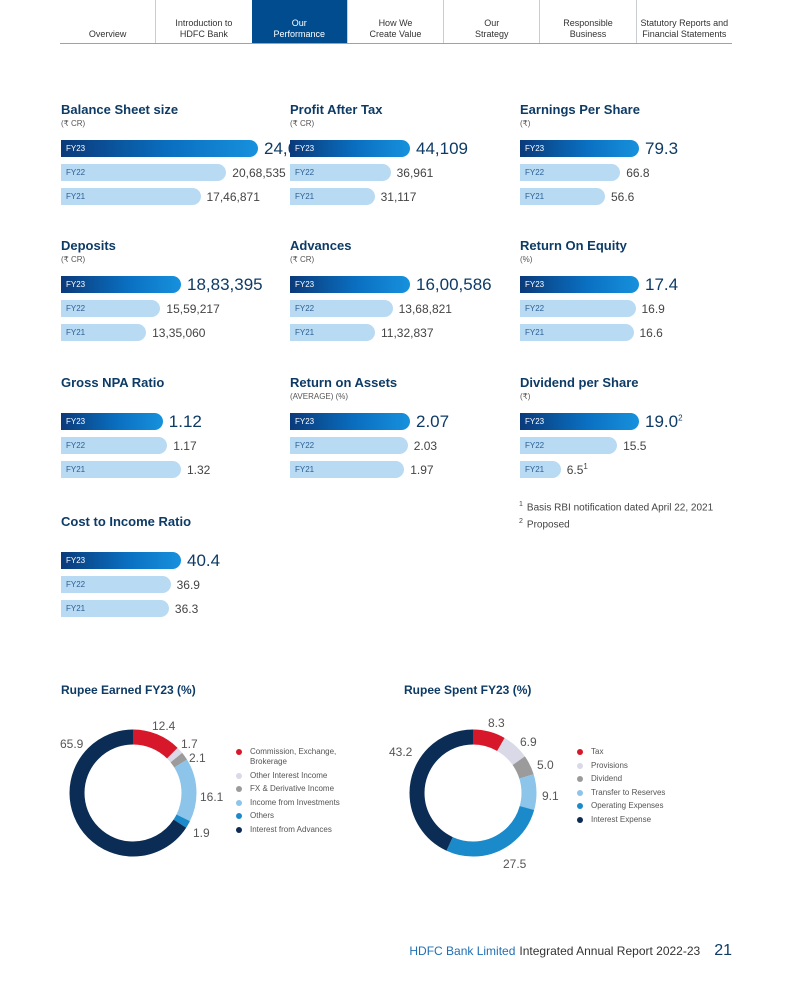 This screenshot has height=984, width=792. Describe the element at coordinates (661, 149) in the screenshot. I see `bar-value: 79.3` at that location.